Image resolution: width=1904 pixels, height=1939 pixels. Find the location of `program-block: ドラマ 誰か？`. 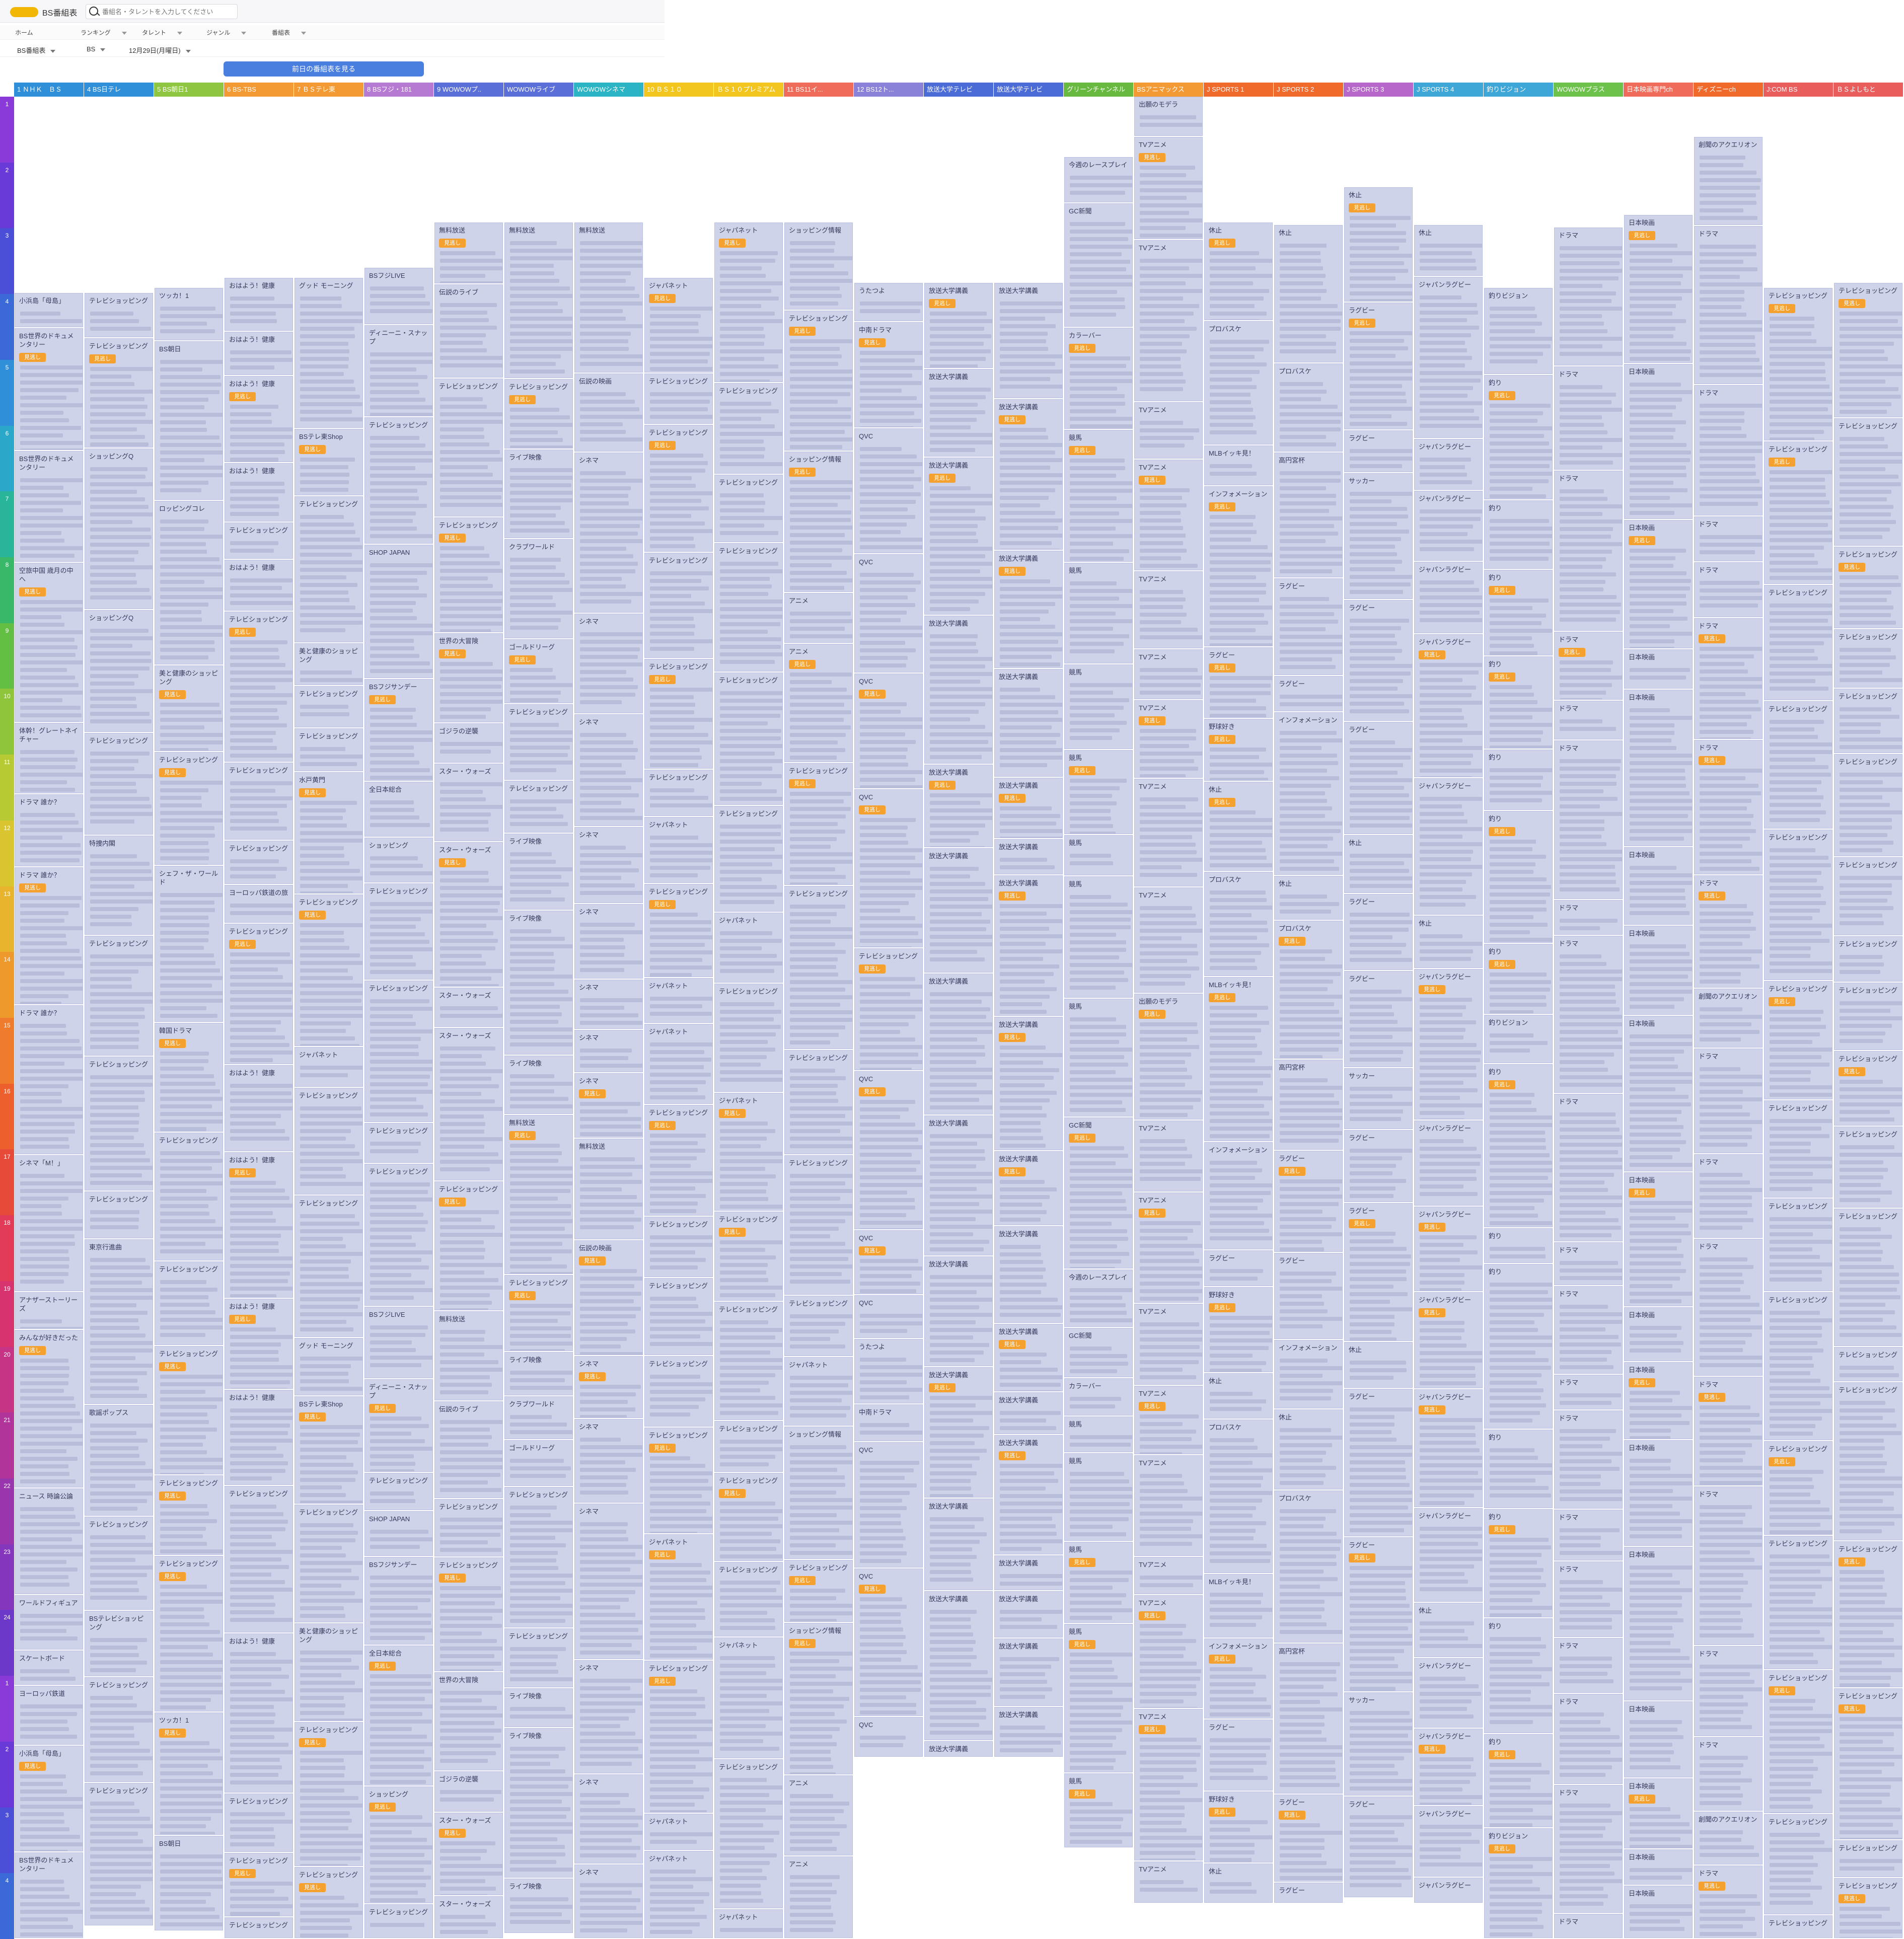

program-block: ドラマ 誰か？ is located at coordinates (49, 1079).